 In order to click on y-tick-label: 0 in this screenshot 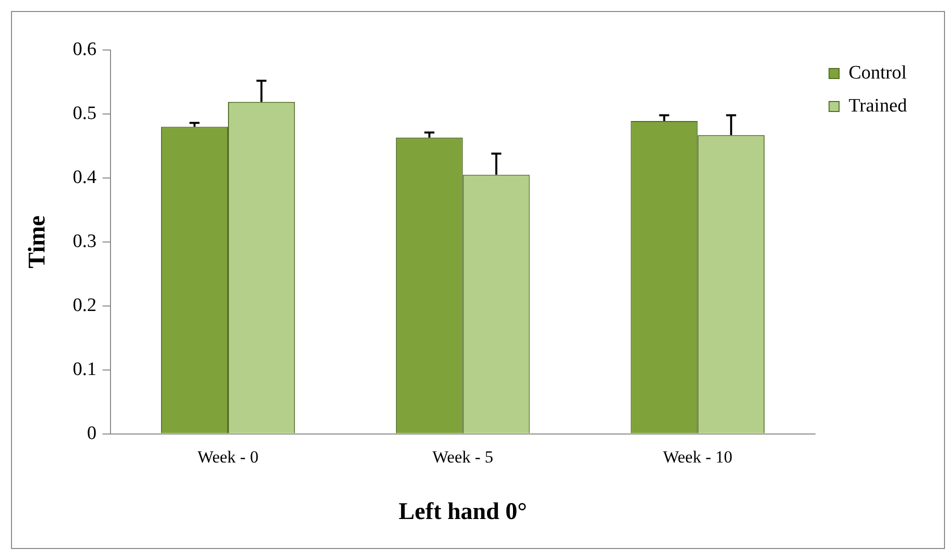, I will do `click(92, 433)`.